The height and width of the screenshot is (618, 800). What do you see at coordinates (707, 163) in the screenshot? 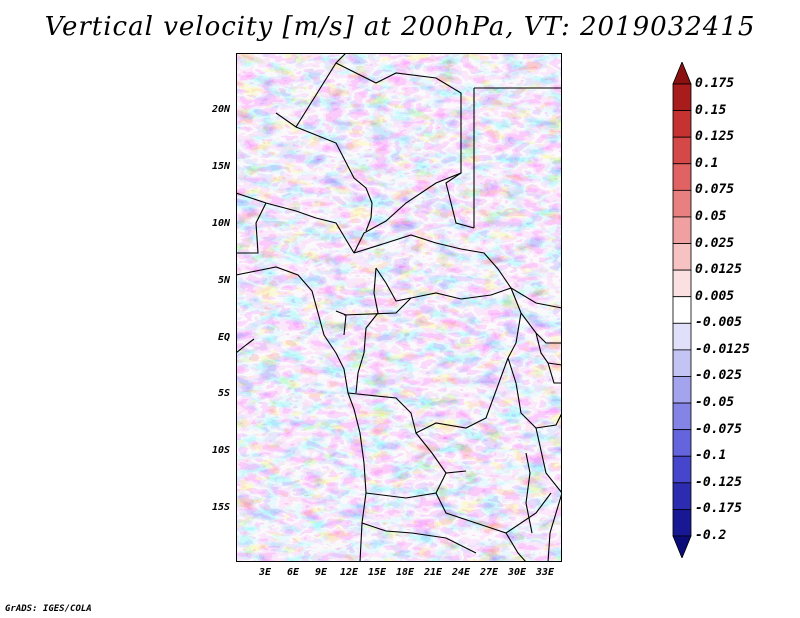
I see `colorbar-label: 0.1` at bounding box center [707, 163].